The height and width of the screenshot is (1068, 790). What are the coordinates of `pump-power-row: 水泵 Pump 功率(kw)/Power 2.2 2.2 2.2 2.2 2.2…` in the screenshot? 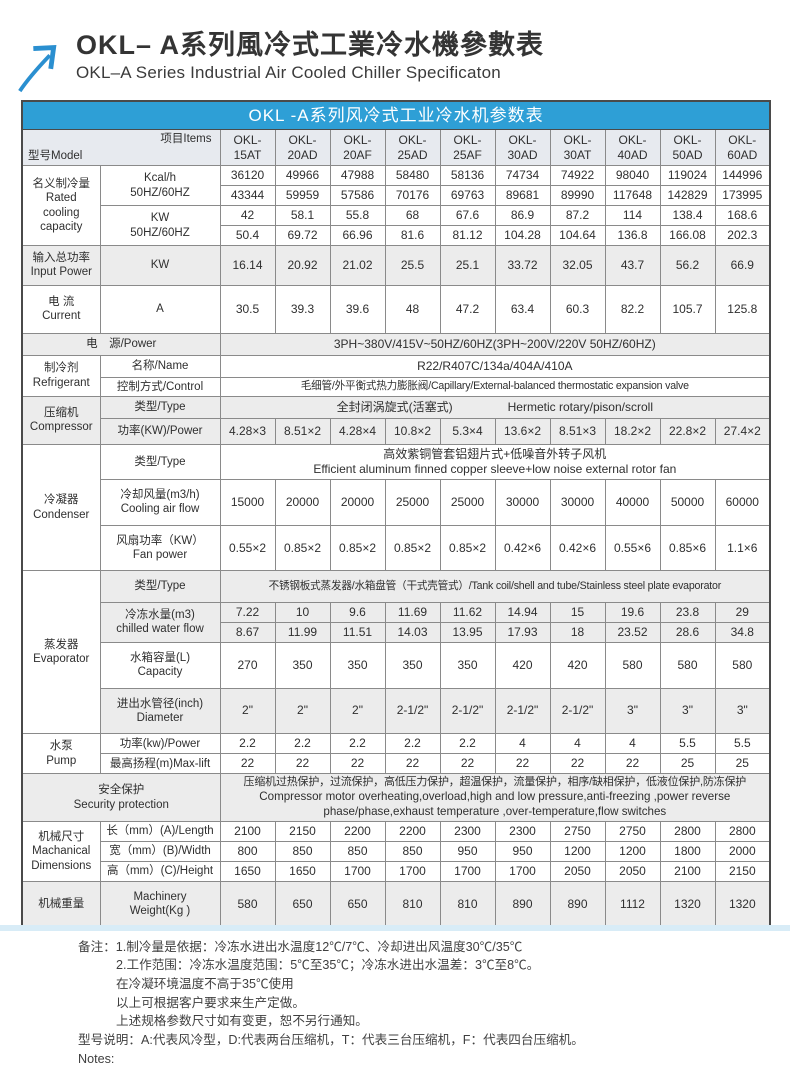 It's located at (396, 744).